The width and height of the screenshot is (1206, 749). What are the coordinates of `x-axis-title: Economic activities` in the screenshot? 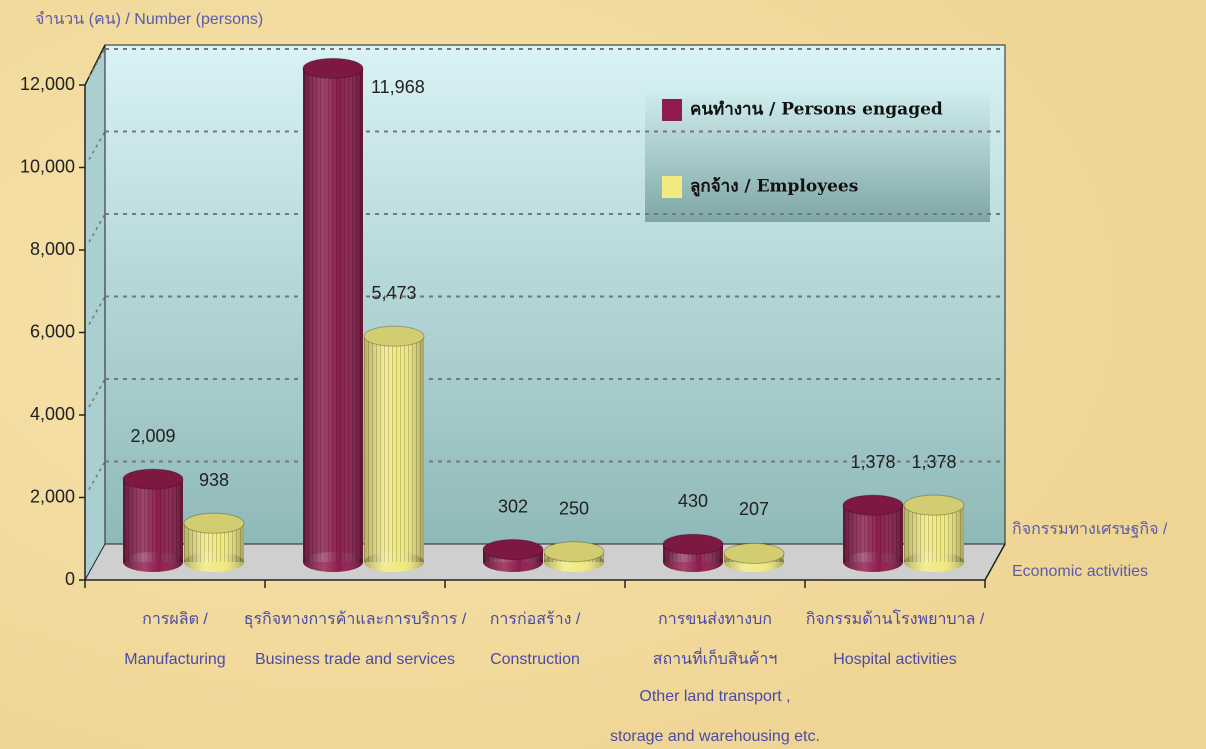 It's located at (1080, 571).